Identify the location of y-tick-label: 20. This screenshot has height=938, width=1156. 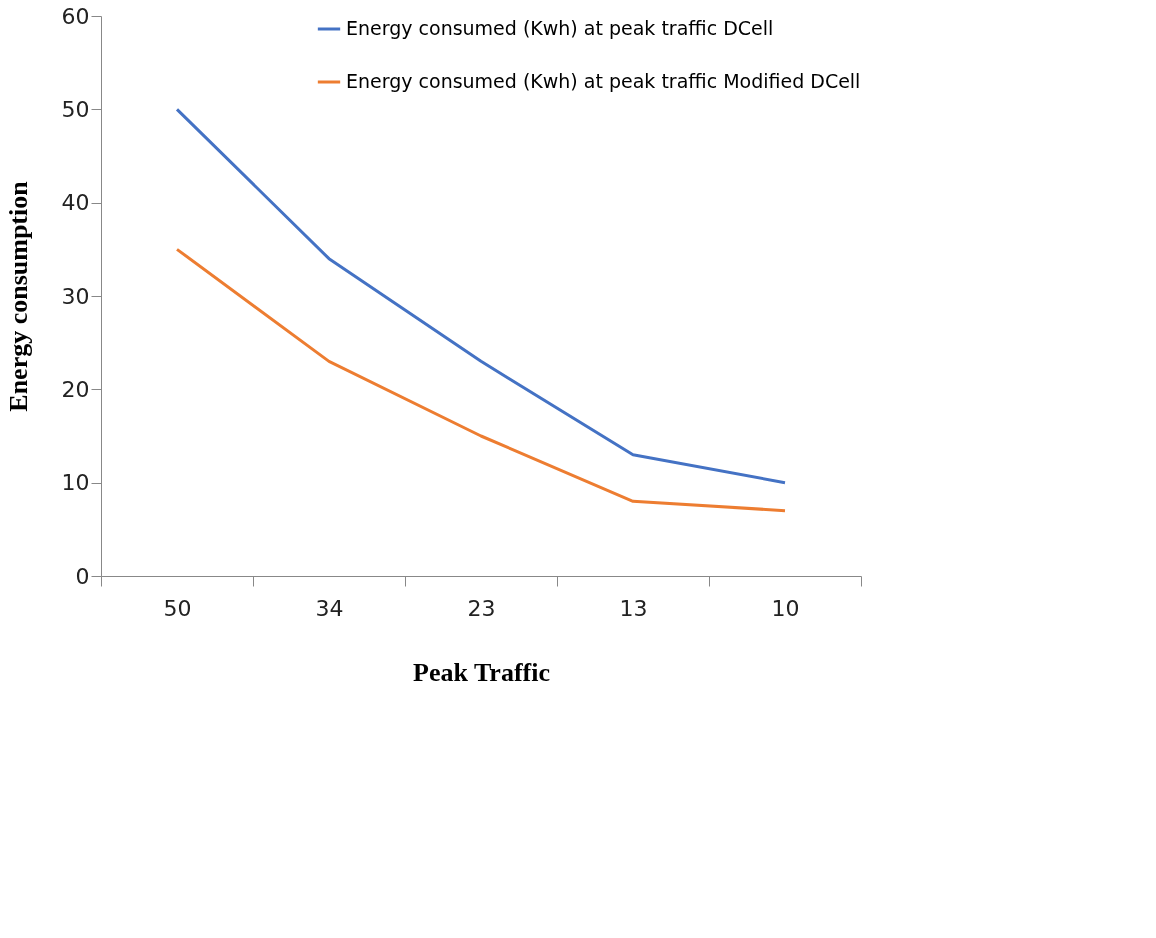
(75, 389).